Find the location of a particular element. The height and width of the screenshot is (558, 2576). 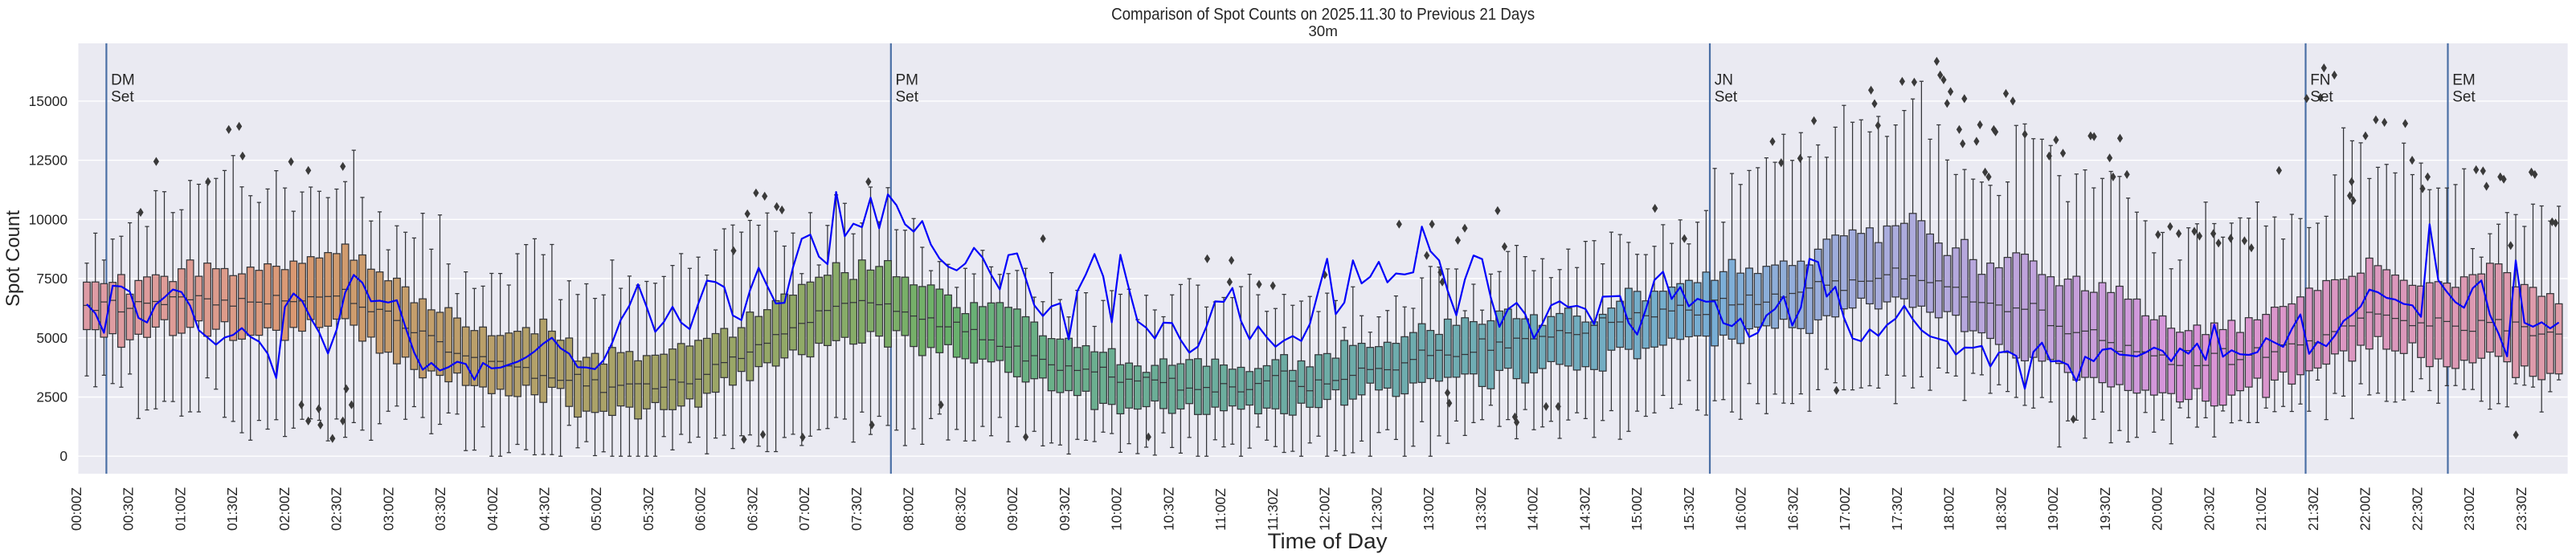

svg-text: 14:30Z is located at coordinates (1585, 509).